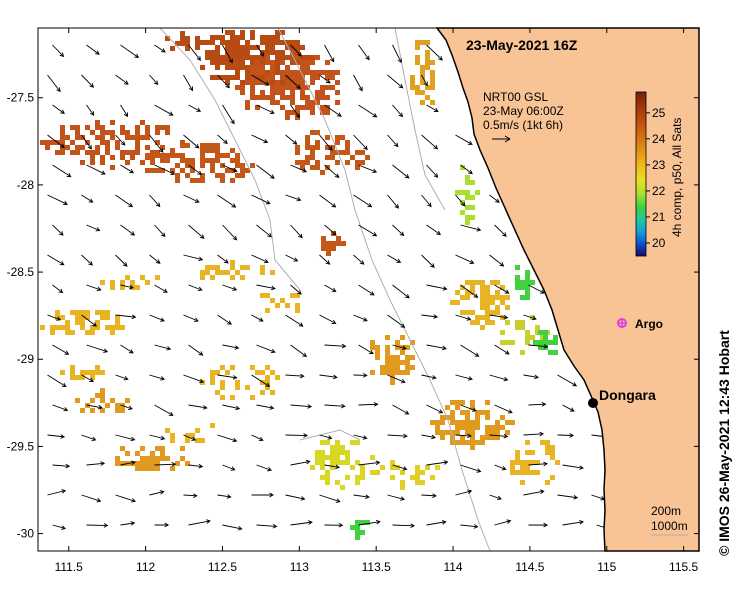 This screenshot has width=739, height=592. Describe the element at coordinates (523, 111) in the screenshot. I see `current-legend-time: 23-May 06:00Z` at that location.